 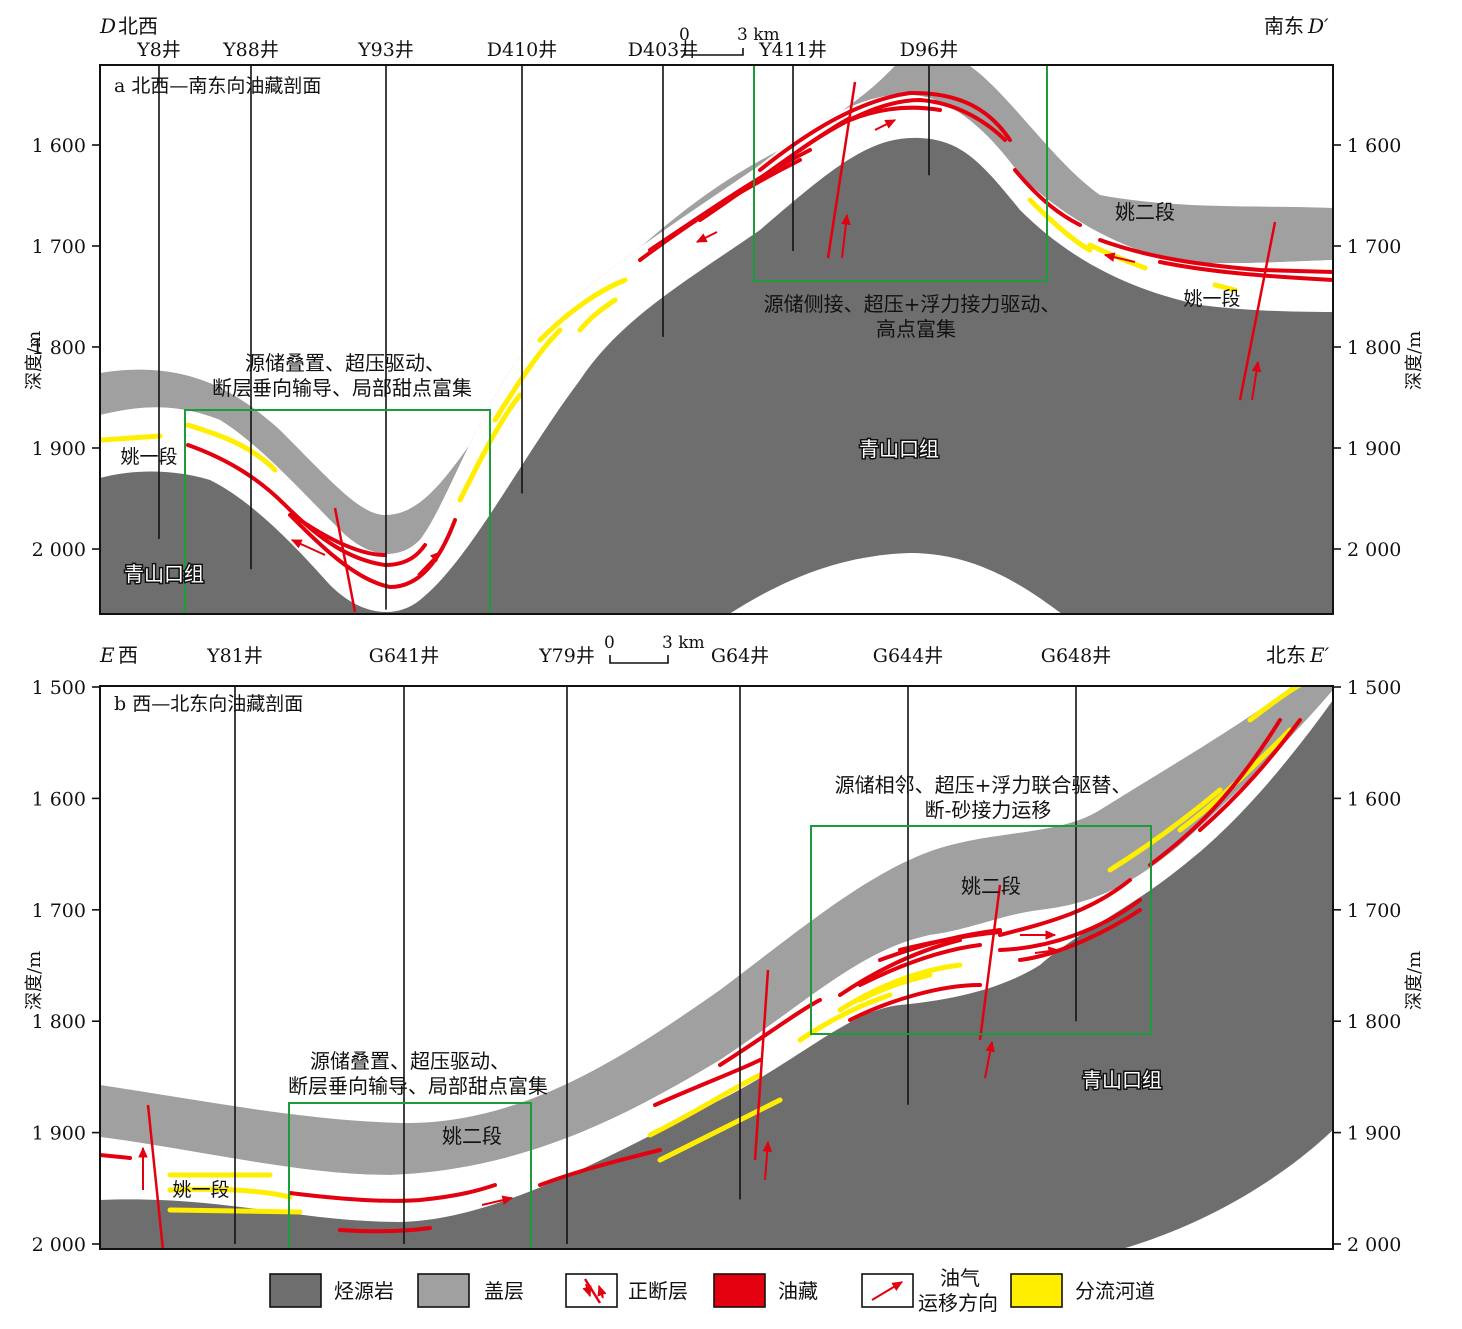 What do you see at coordinates (899, 449) in the screenshot?
I see `label-qsk-a: 青山口组` at bounding box center [899, 449].